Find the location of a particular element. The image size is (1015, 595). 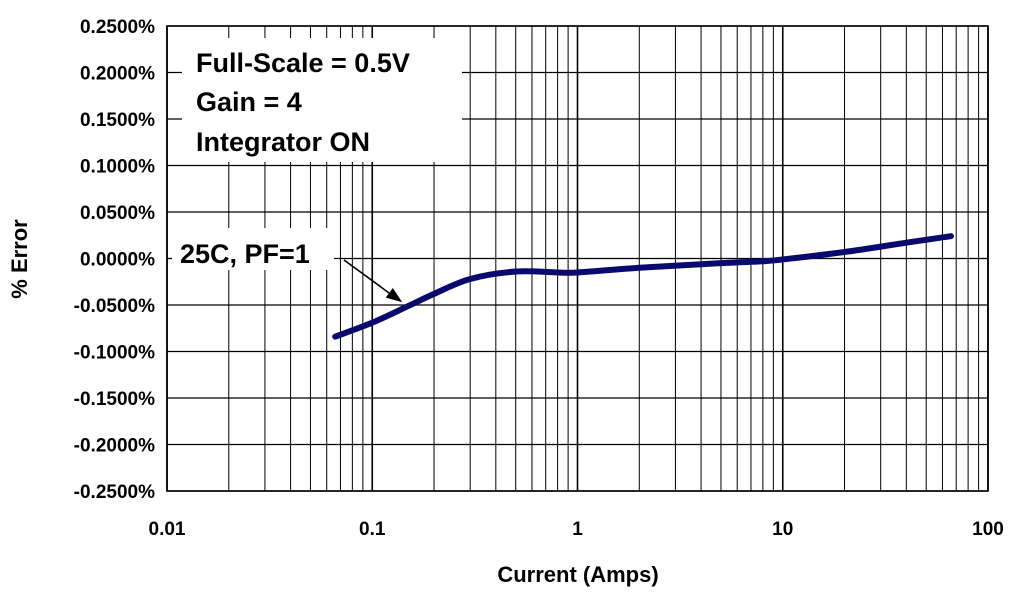

settings-annotation: Full-Scale = 0.5V Gain = 4 Integrator ON is located at coordinates (322, 100).